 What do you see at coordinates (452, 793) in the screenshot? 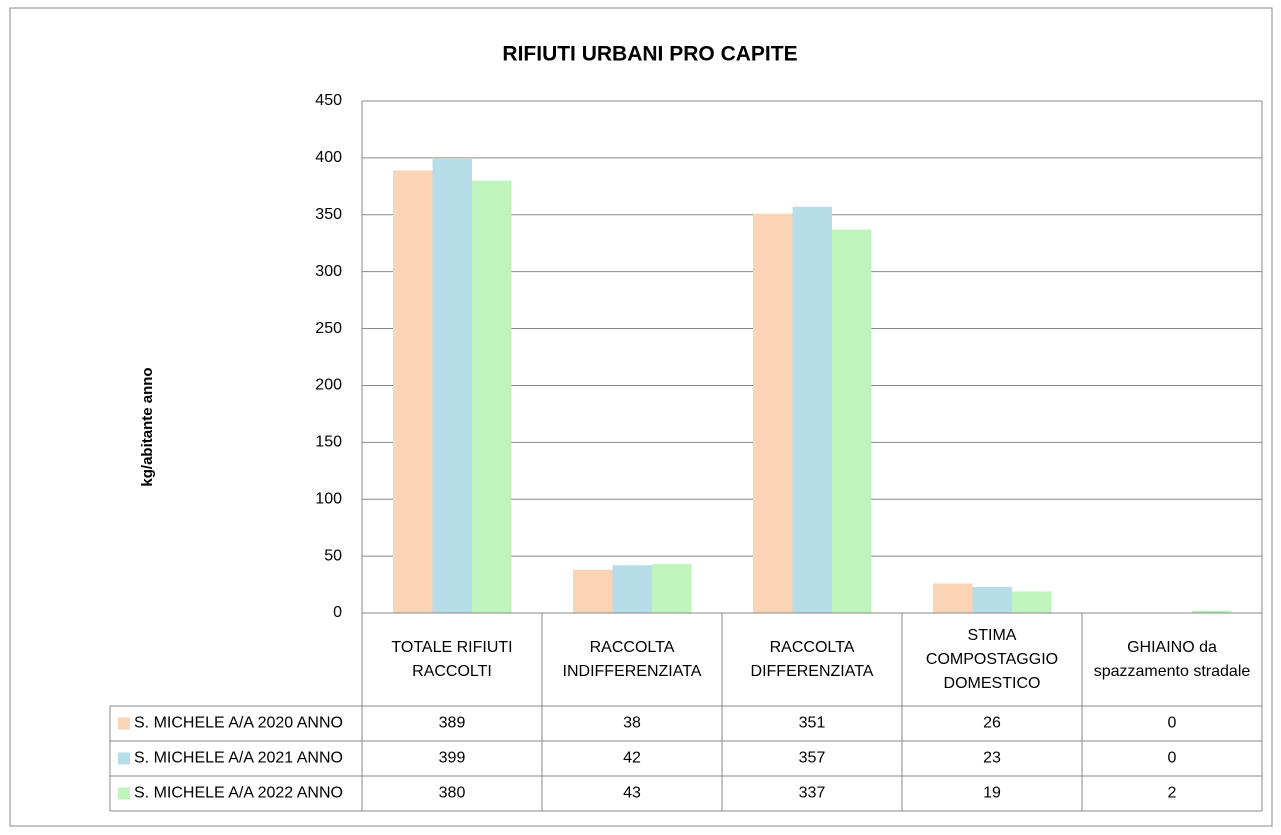
I see `data-label: 380` at bounding box center [452, 793].